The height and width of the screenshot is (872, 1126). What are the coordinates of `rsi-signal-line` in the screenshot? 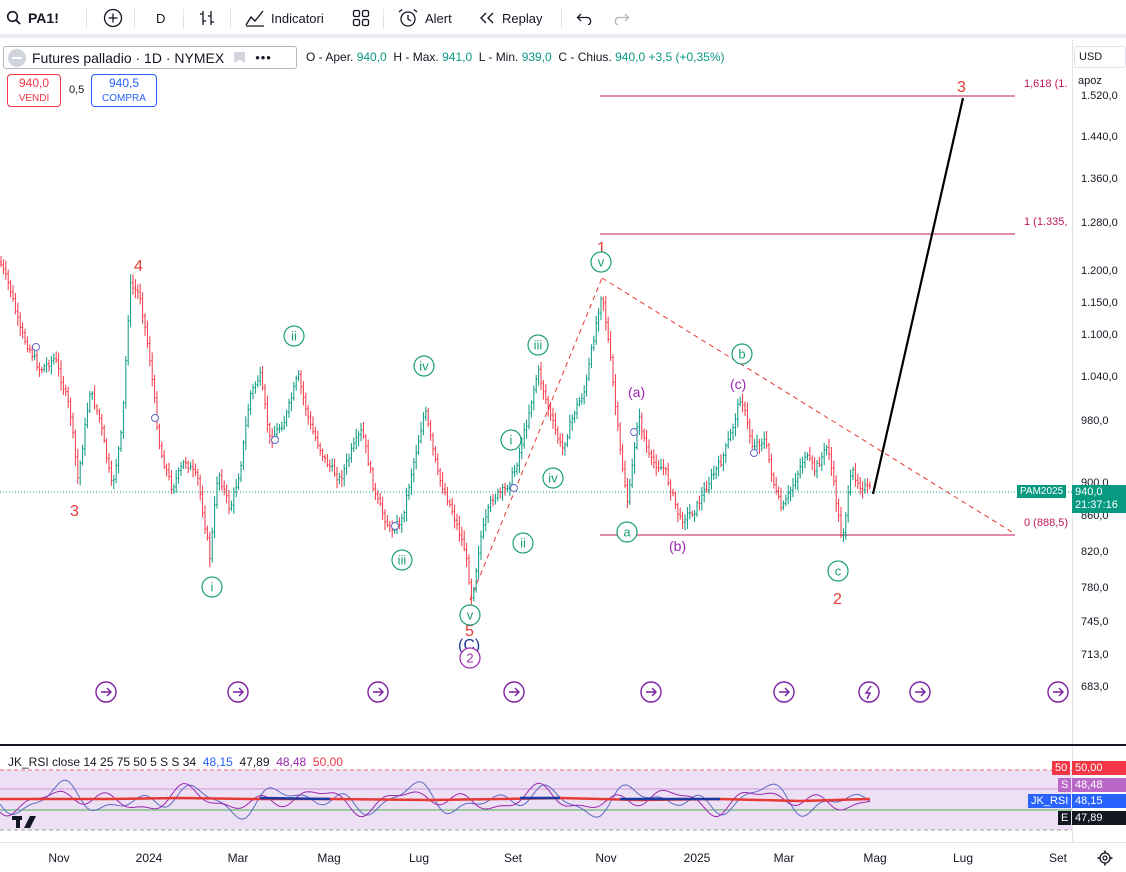 It's located at (435, 800).